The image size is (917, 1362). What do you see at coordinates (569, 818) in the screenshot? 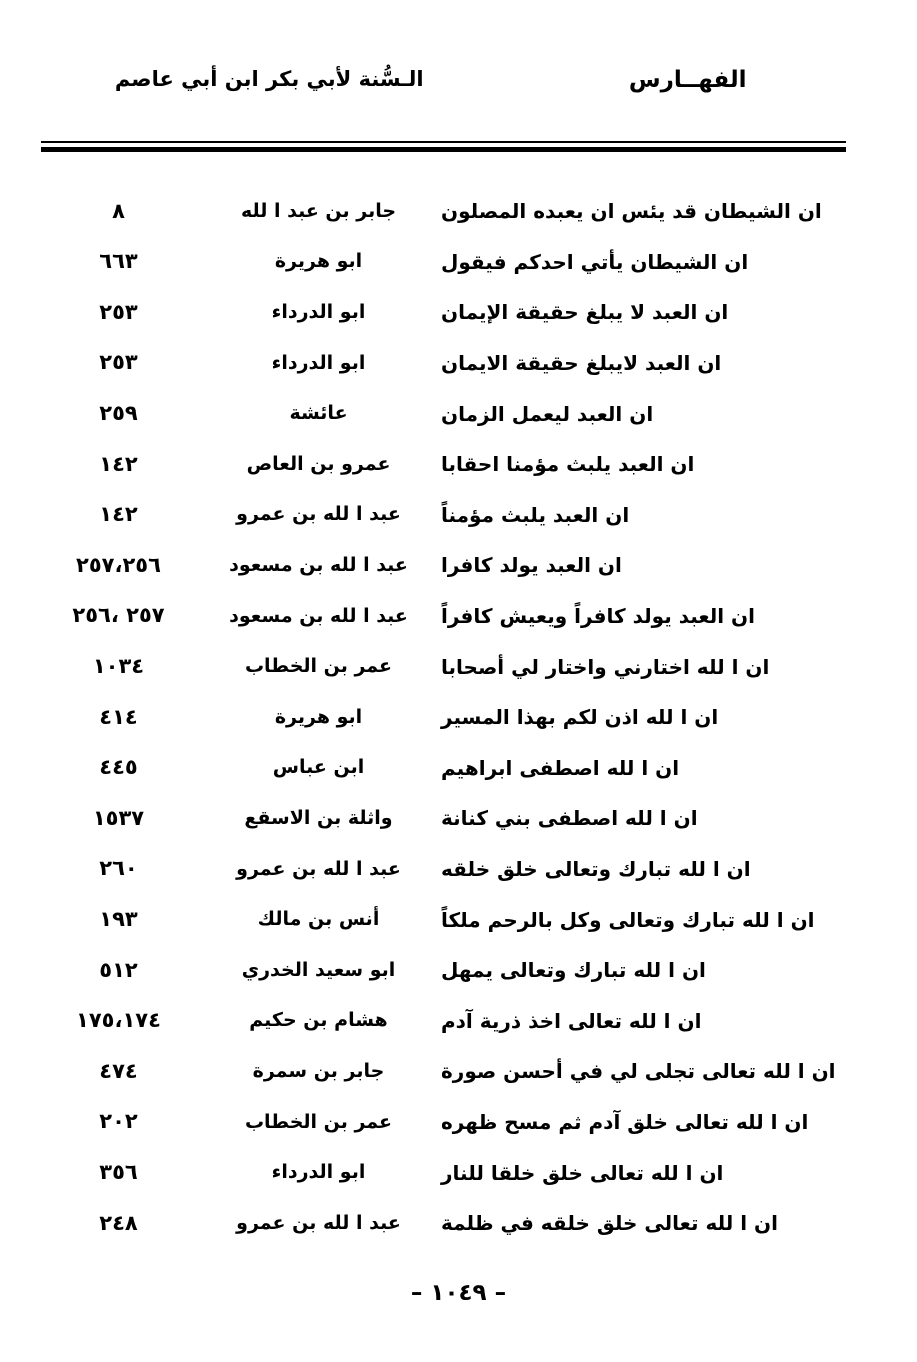
I see `hadith-title-cell: ان ا لله اصطفى بني كنانة` at bounding box center [569, 818].